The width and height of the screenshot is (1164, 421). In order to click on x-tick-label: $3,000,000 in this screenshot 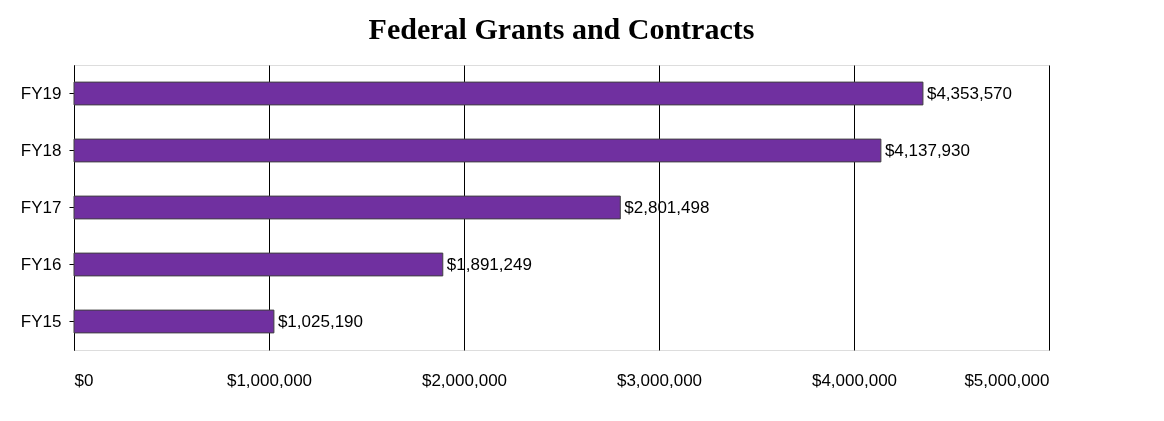, I will do `click(659, 380)`.